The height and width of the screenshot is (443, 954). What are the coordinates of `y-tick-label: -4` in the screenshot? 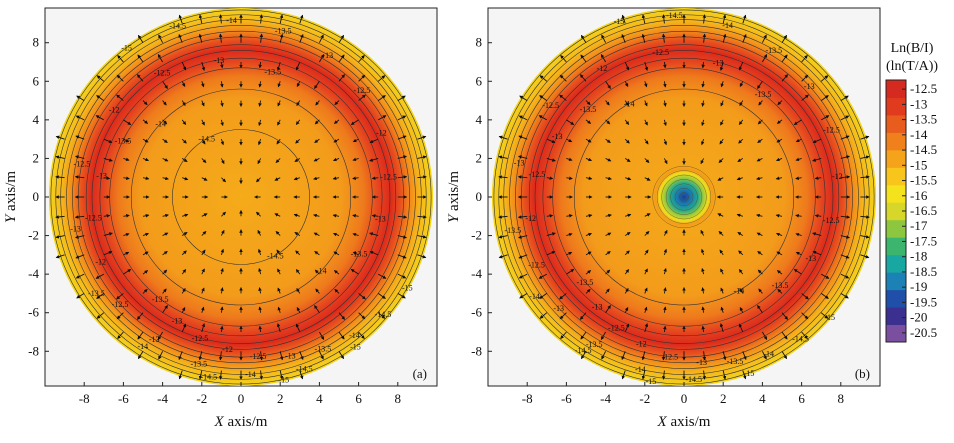 It's located at (33, 273).